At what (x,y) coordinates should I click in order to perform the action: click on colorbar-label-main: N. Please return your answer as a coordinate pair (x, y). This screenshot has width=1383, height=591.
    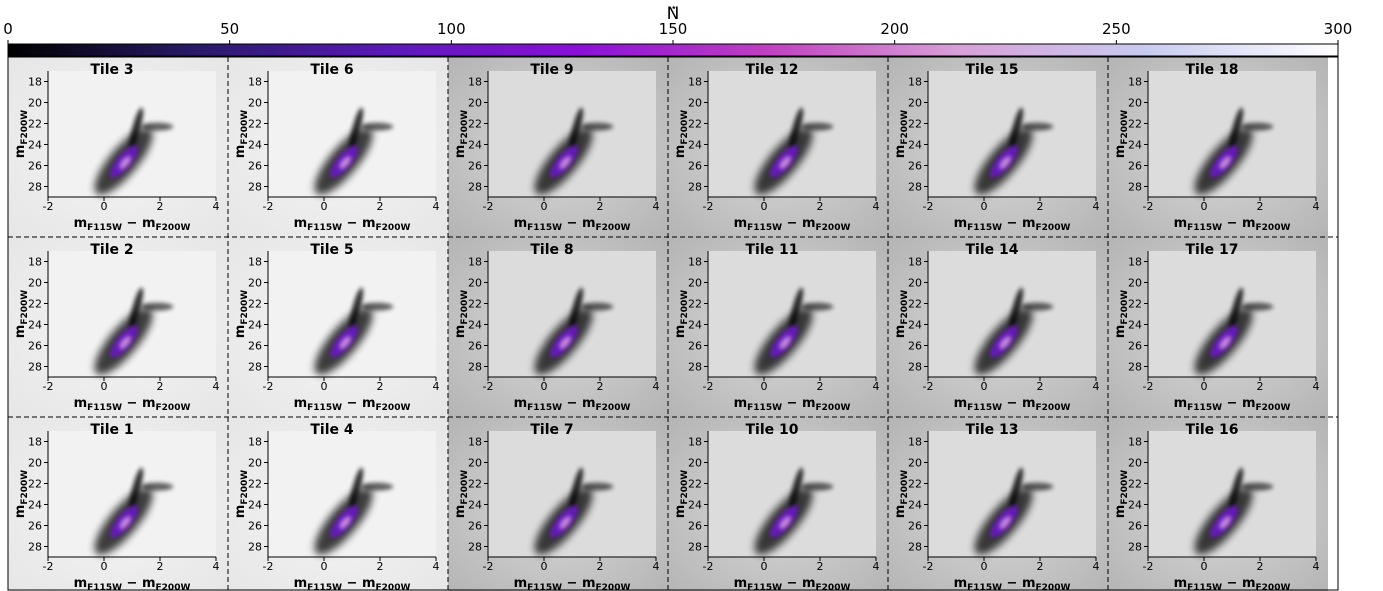
    Looking at the image, I should click on (673, 14).